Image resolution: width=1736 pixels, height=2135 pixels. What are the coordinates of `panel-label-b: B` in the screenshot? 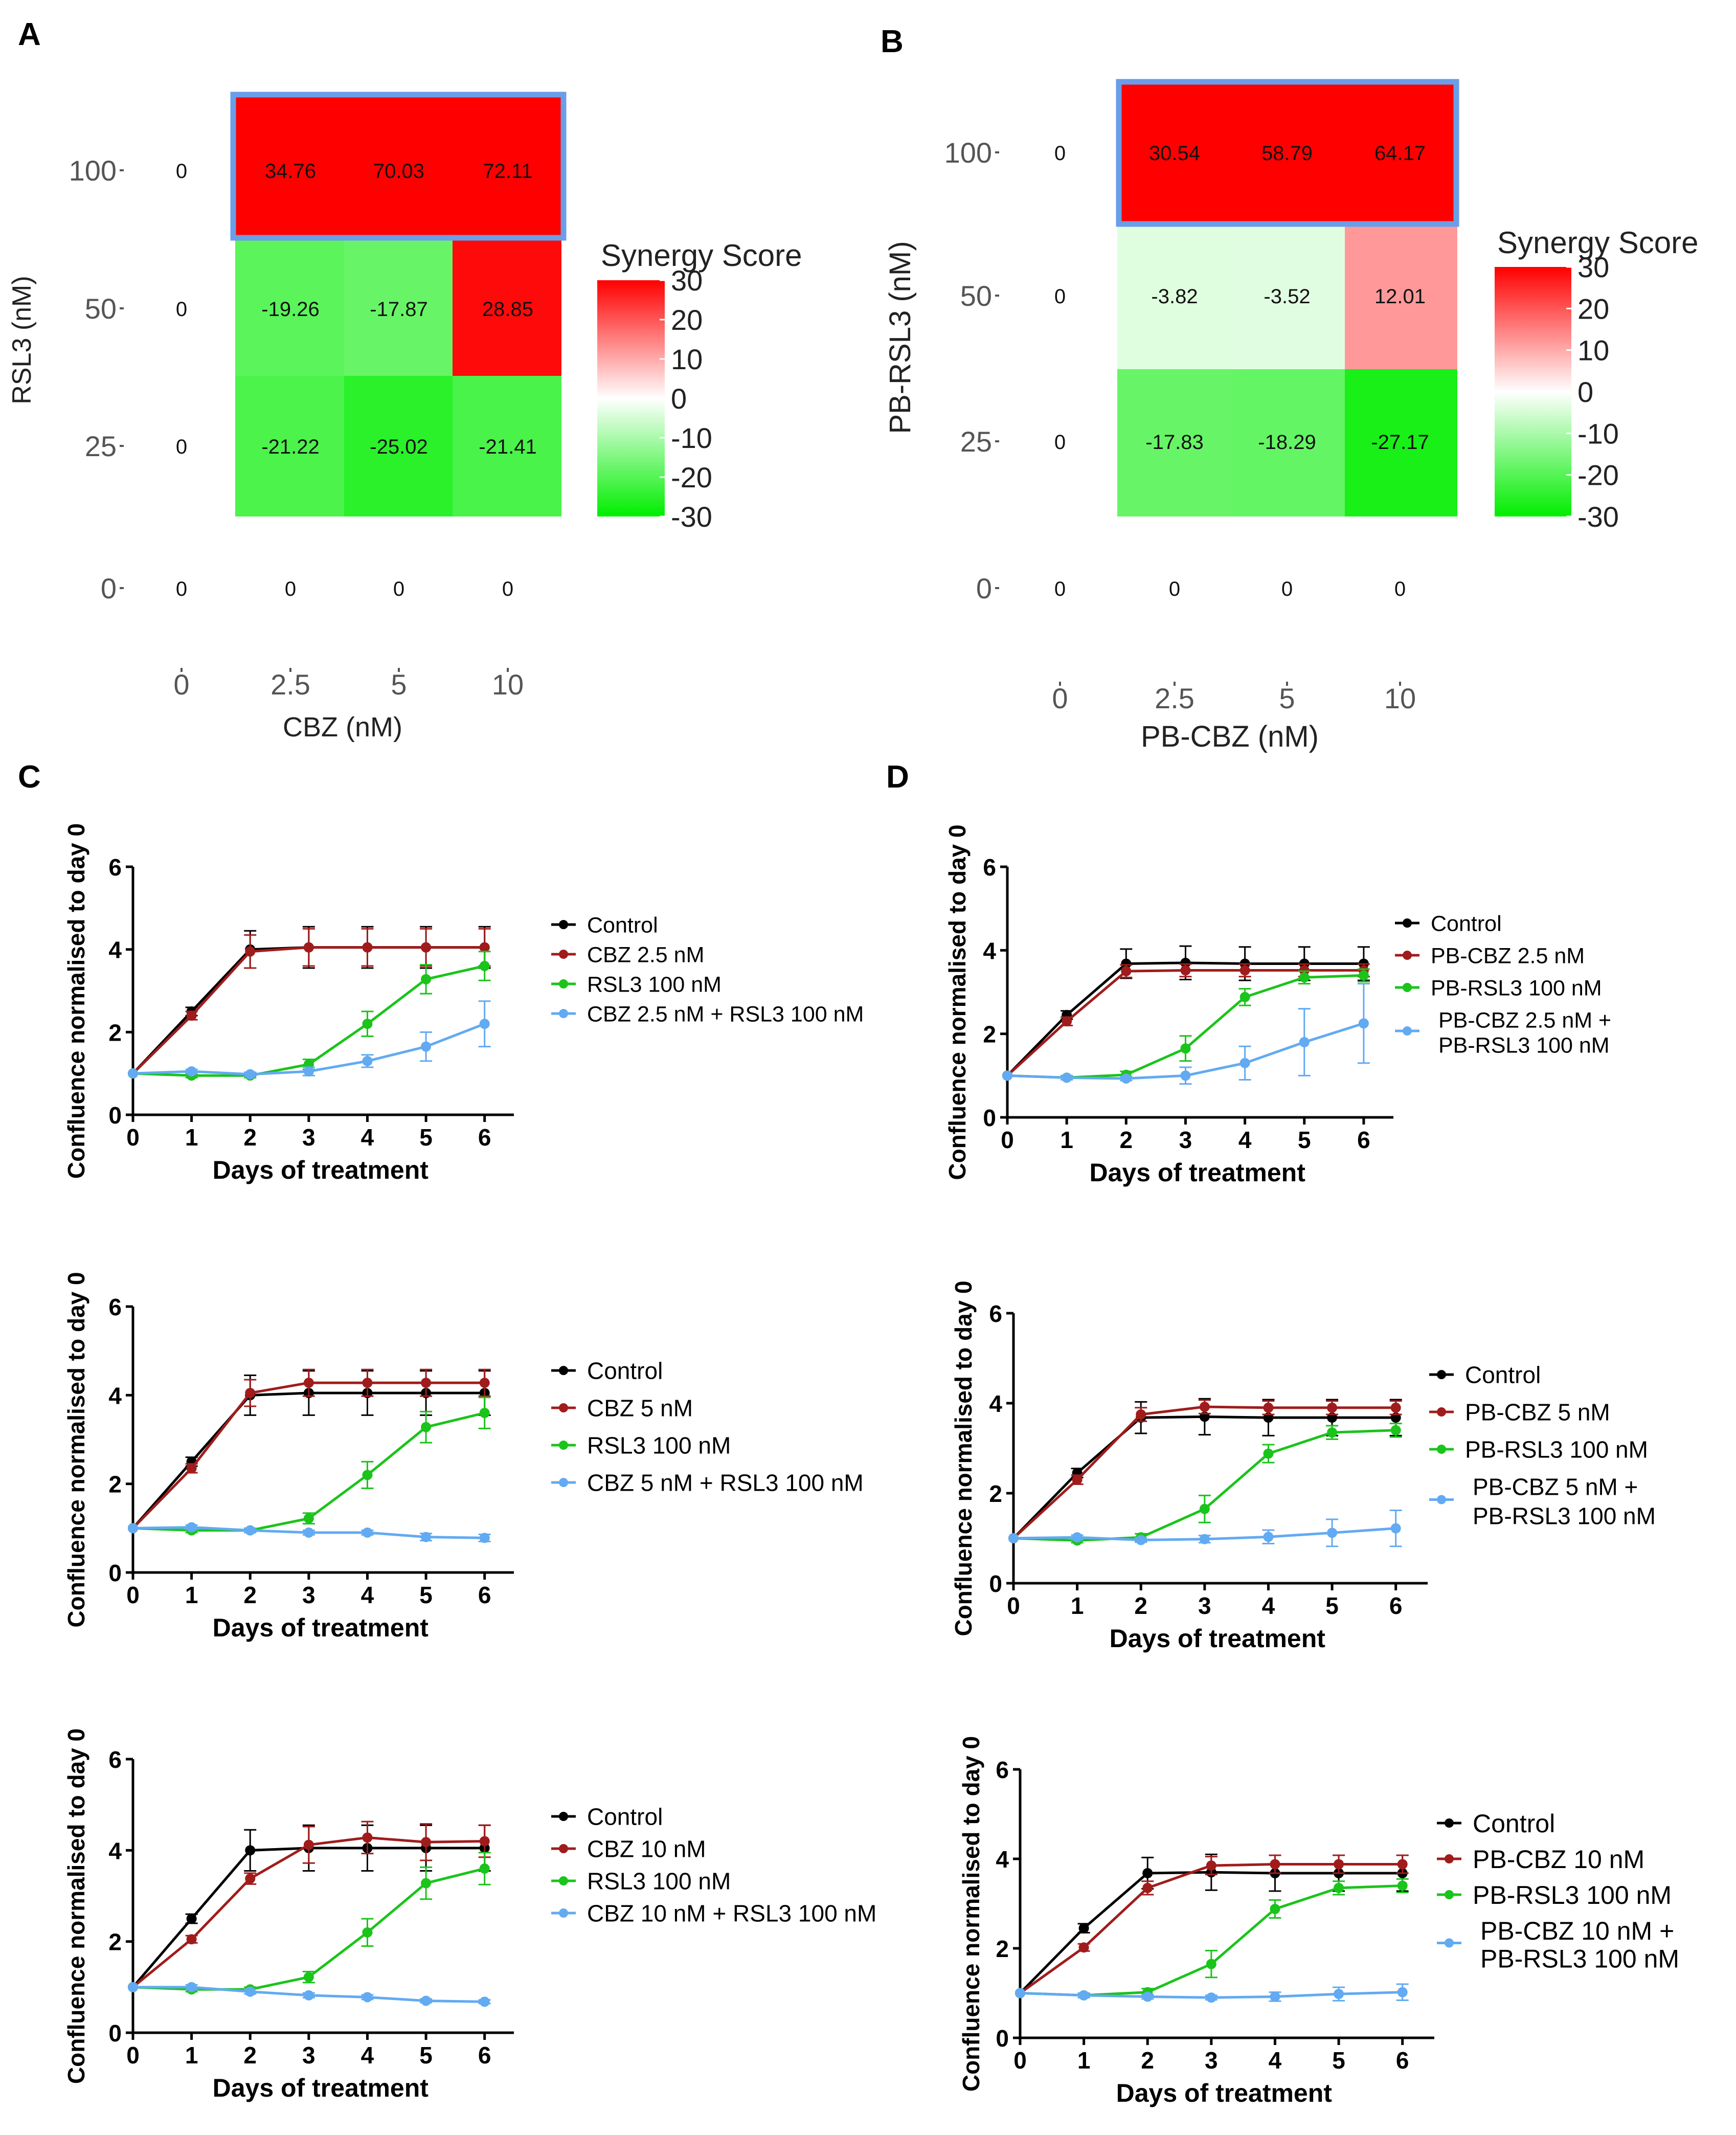 It's located at (892, 41).